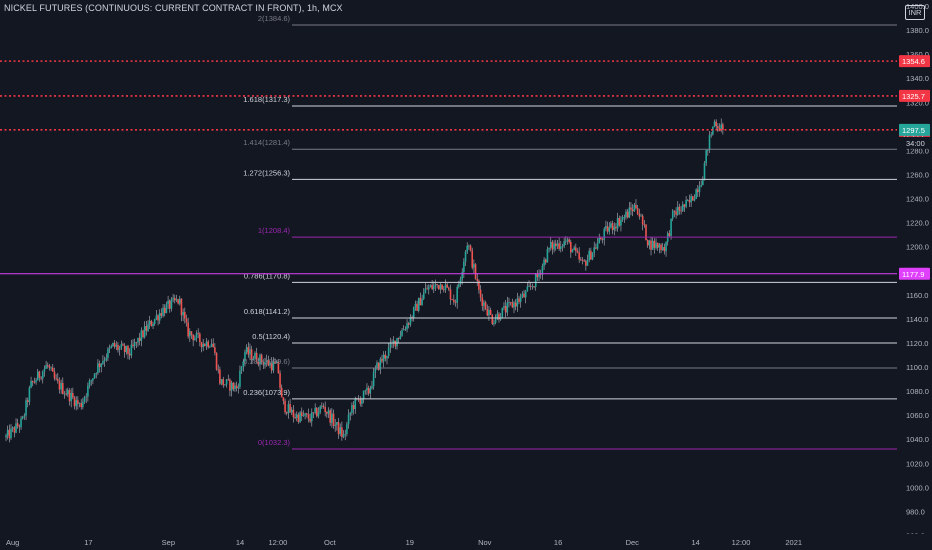 Image resolution: width=932 pixels, height=550 pixels. Describe the element at coordinates (917, 78) in the screenshot. I see `price-tick-label: 1340.0` at that location.